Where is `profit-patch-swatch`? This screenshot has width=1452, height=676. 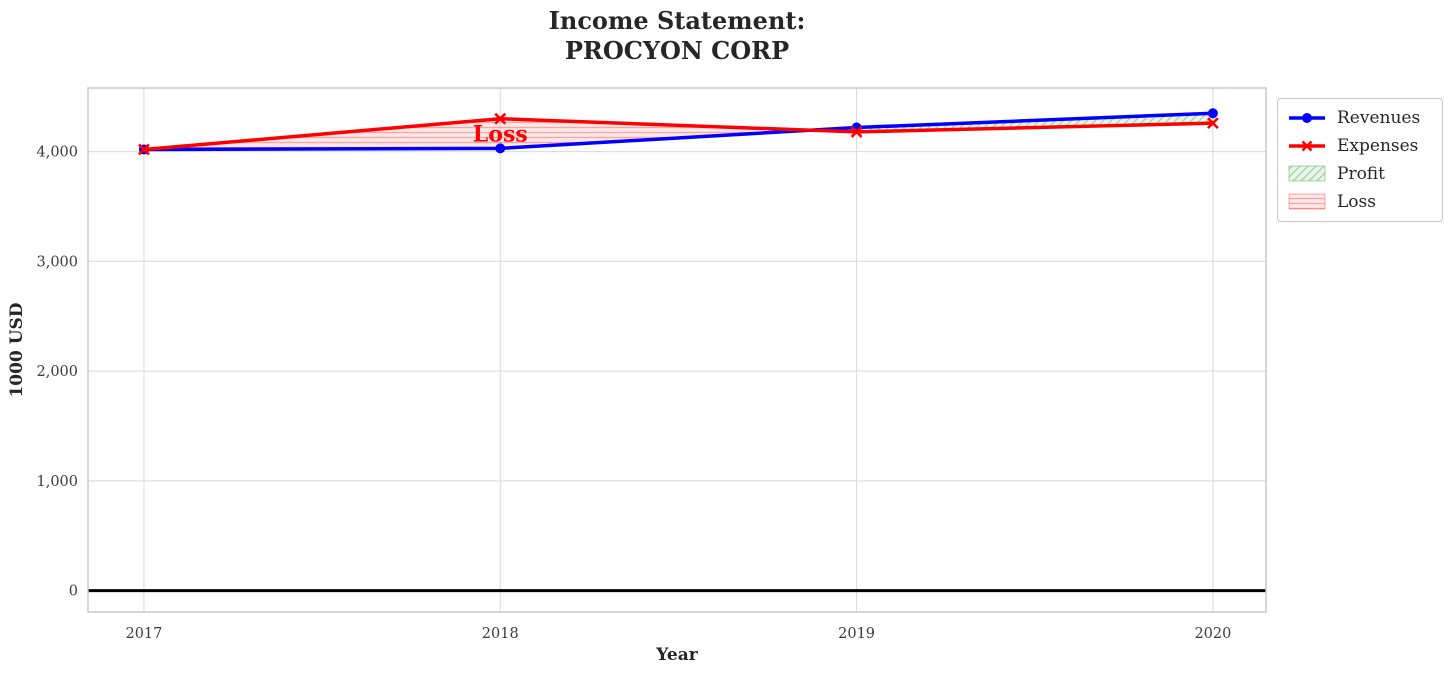 profit-patch-swatch is located at coordinates (1307, 173).